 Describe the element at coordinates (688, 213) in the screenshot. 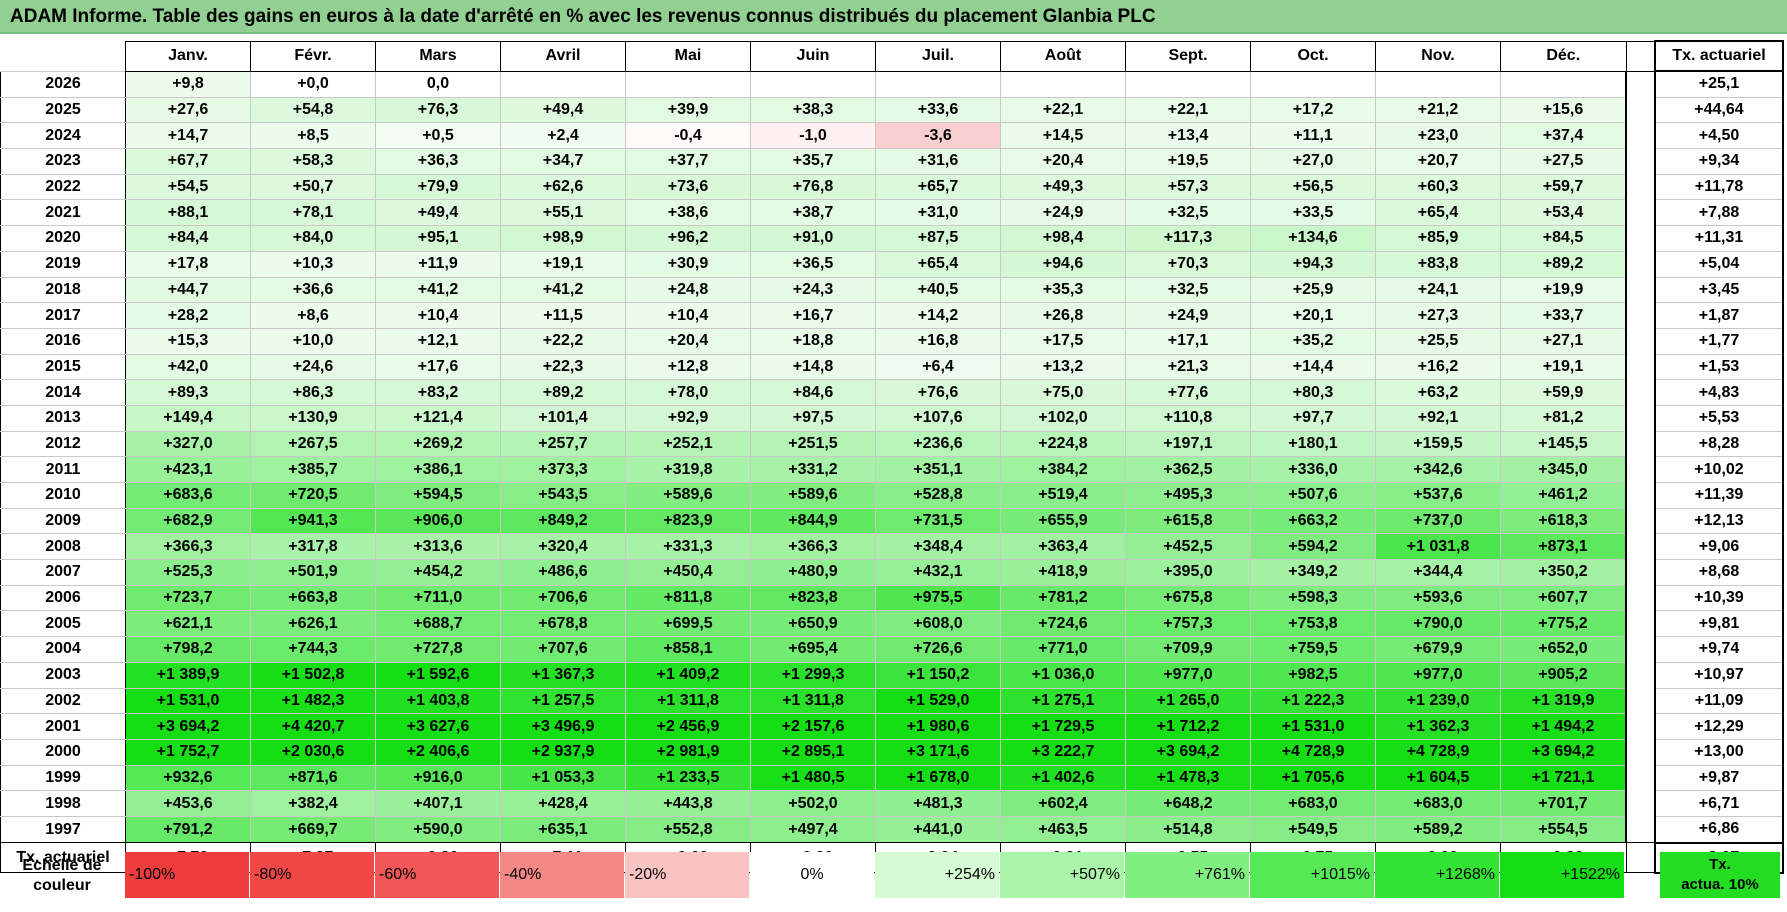

I see `value-cell: +38,6` at that location.